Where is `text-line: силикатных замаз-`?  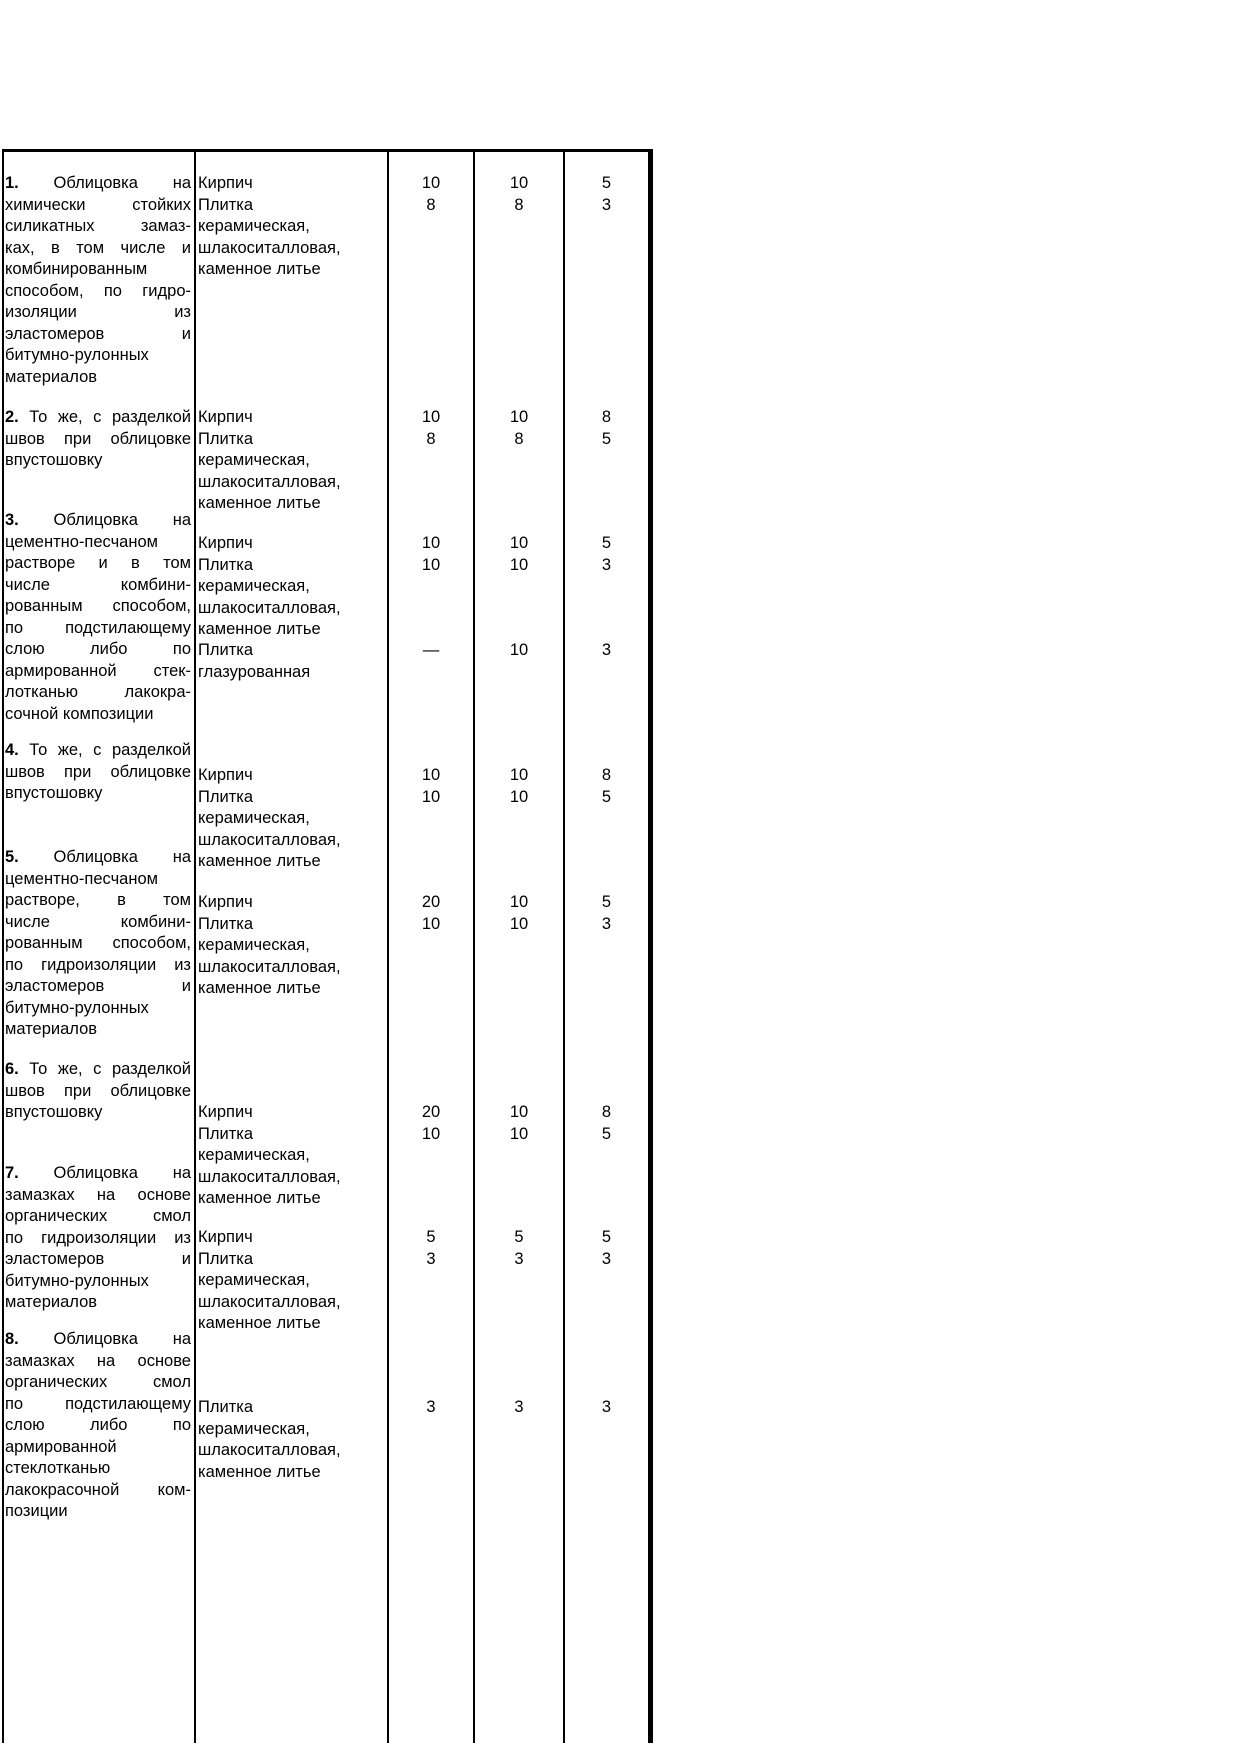
text-line: силикатных замаз- is located at coordinates (98, 226).